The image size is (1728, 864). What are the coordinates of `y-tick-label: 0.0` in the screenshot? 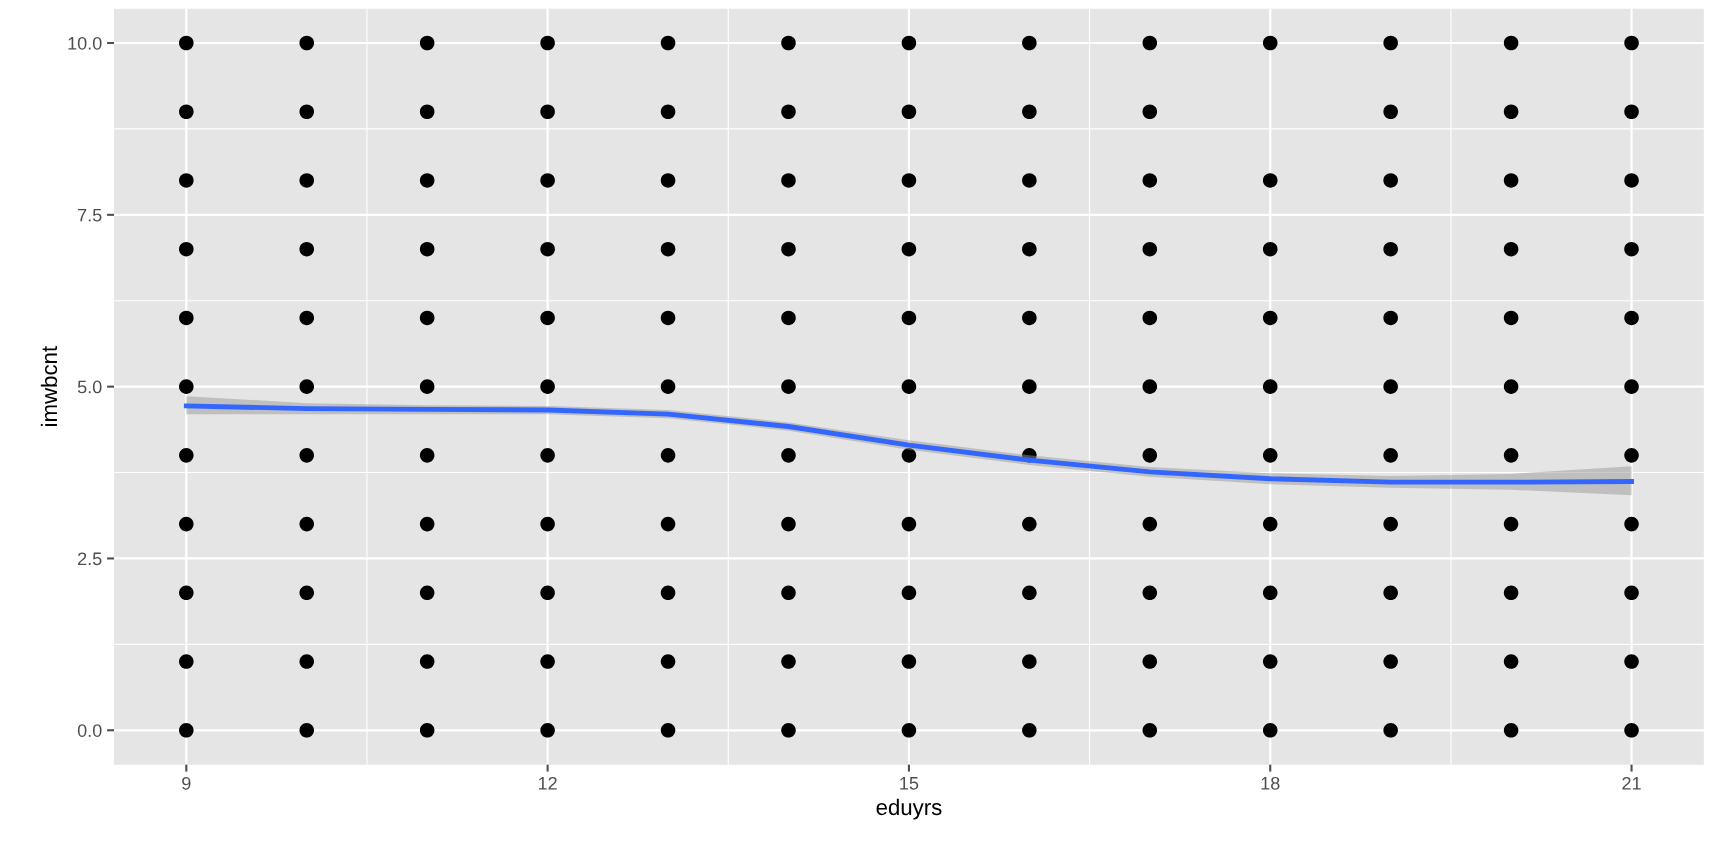 It's located at (89, 730).